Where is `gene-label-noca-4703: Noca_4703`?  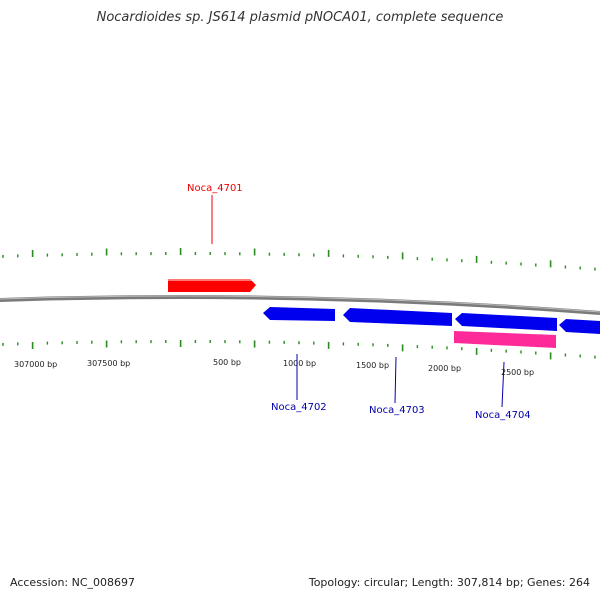 gene-label-noca-4703: Noca_4703 is located at coordinates (397, 410).